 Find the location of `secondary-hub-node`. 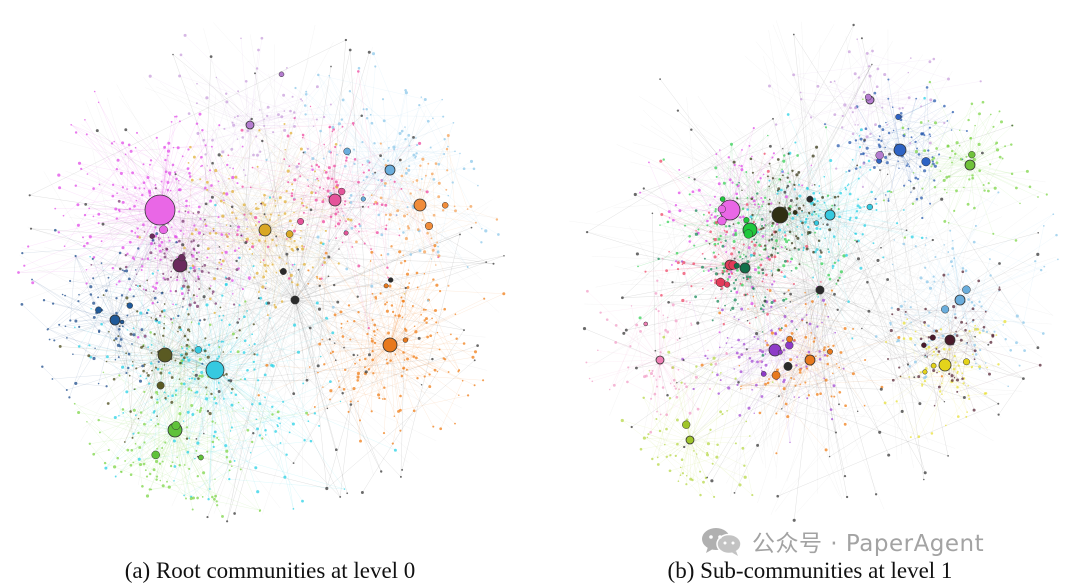

secondary-hub-node is located at coordinates (201, 457).